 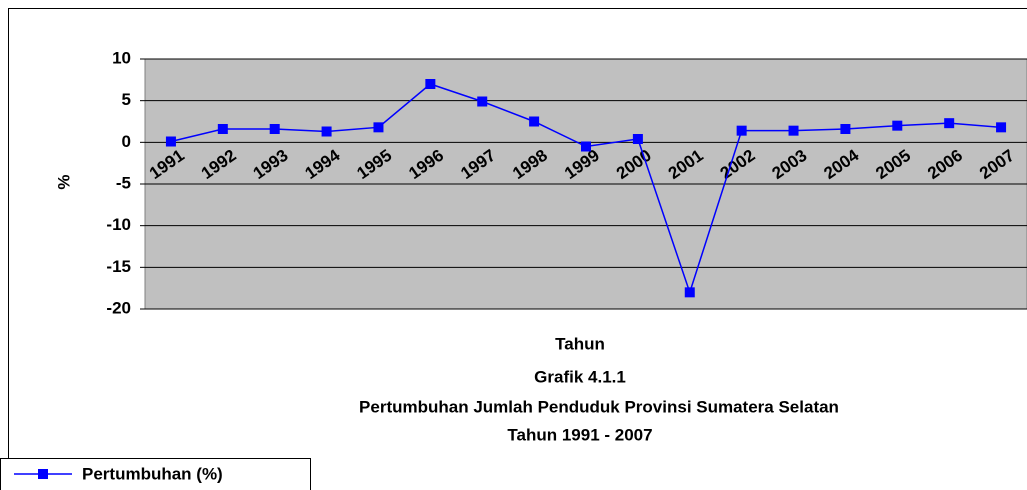 I want to click on y-tick-label: 10, so click(x=121, y=57).